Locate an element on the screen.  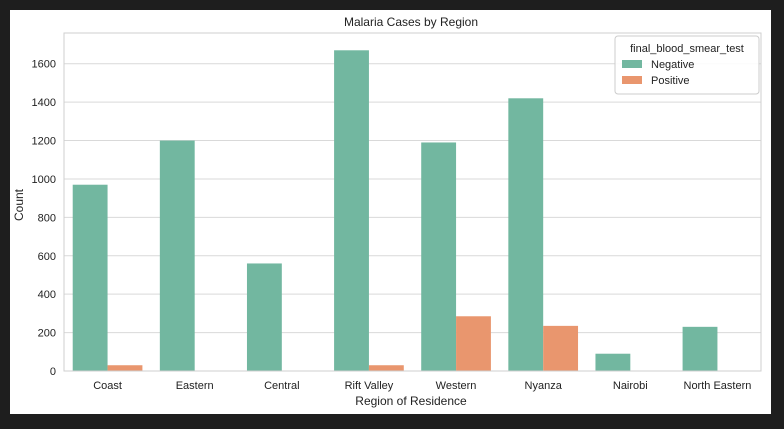
y-axis-title: Count is located at coordinates (19, 204).